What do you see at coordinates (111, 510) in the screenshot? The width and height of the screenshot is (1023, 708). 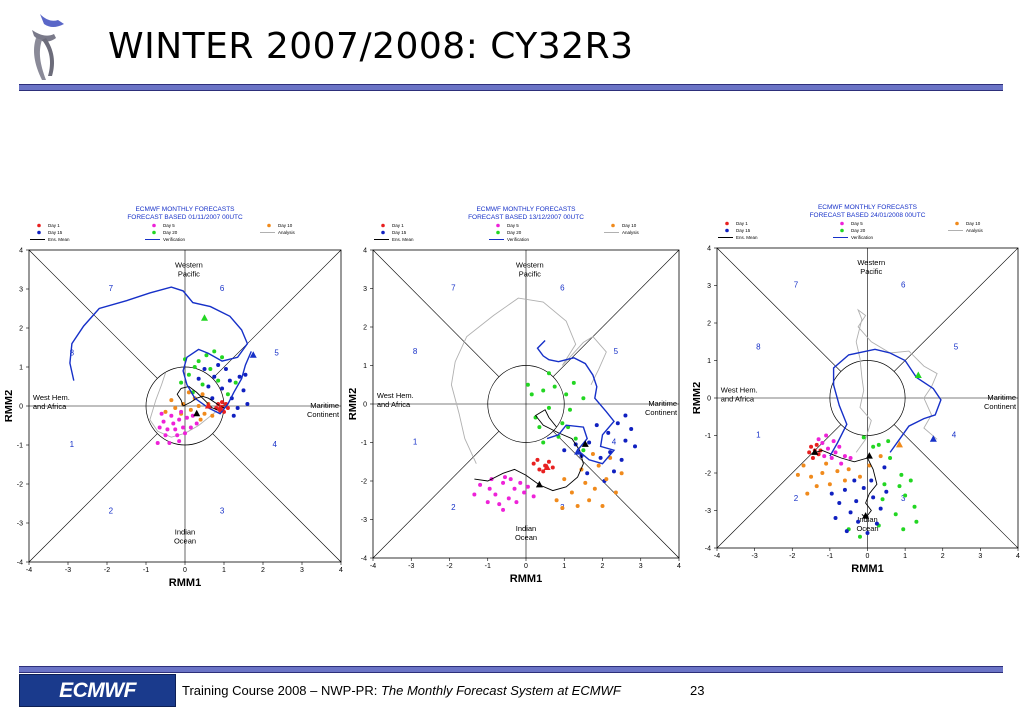 I see `phase-number: 2` at bounding box center [111, 510].